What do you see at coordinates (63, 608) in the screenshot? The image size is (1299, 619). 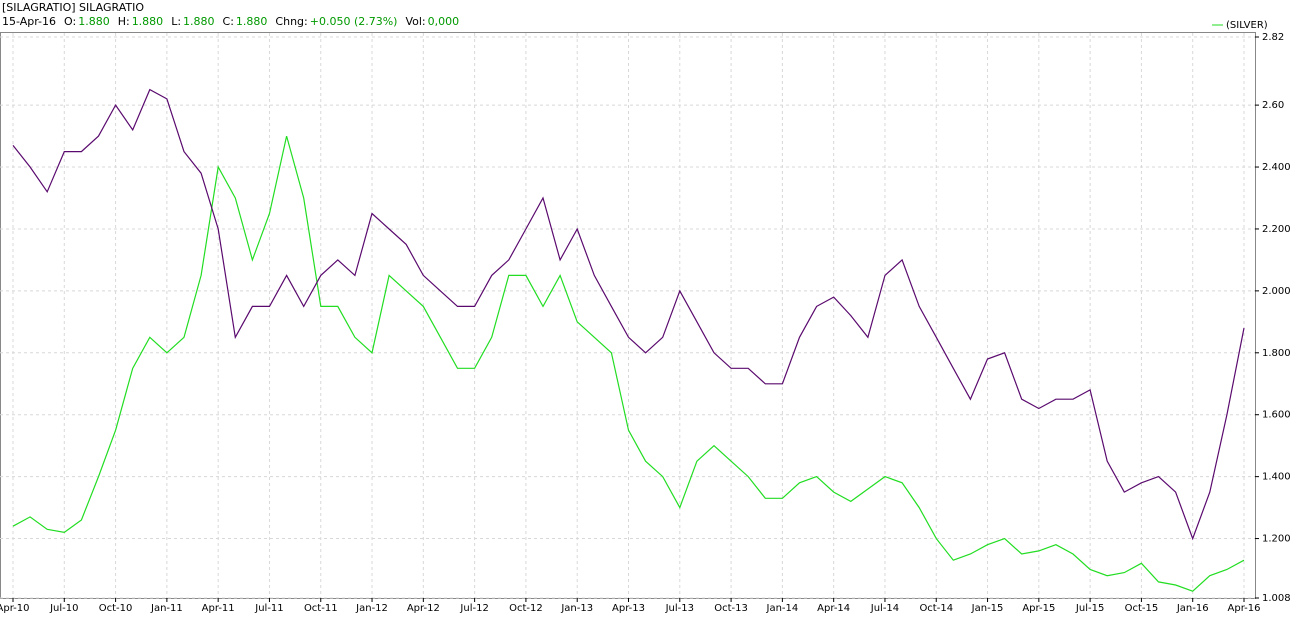 I see `x-tick-label: Jul-10` at bounding box center [63, 608].